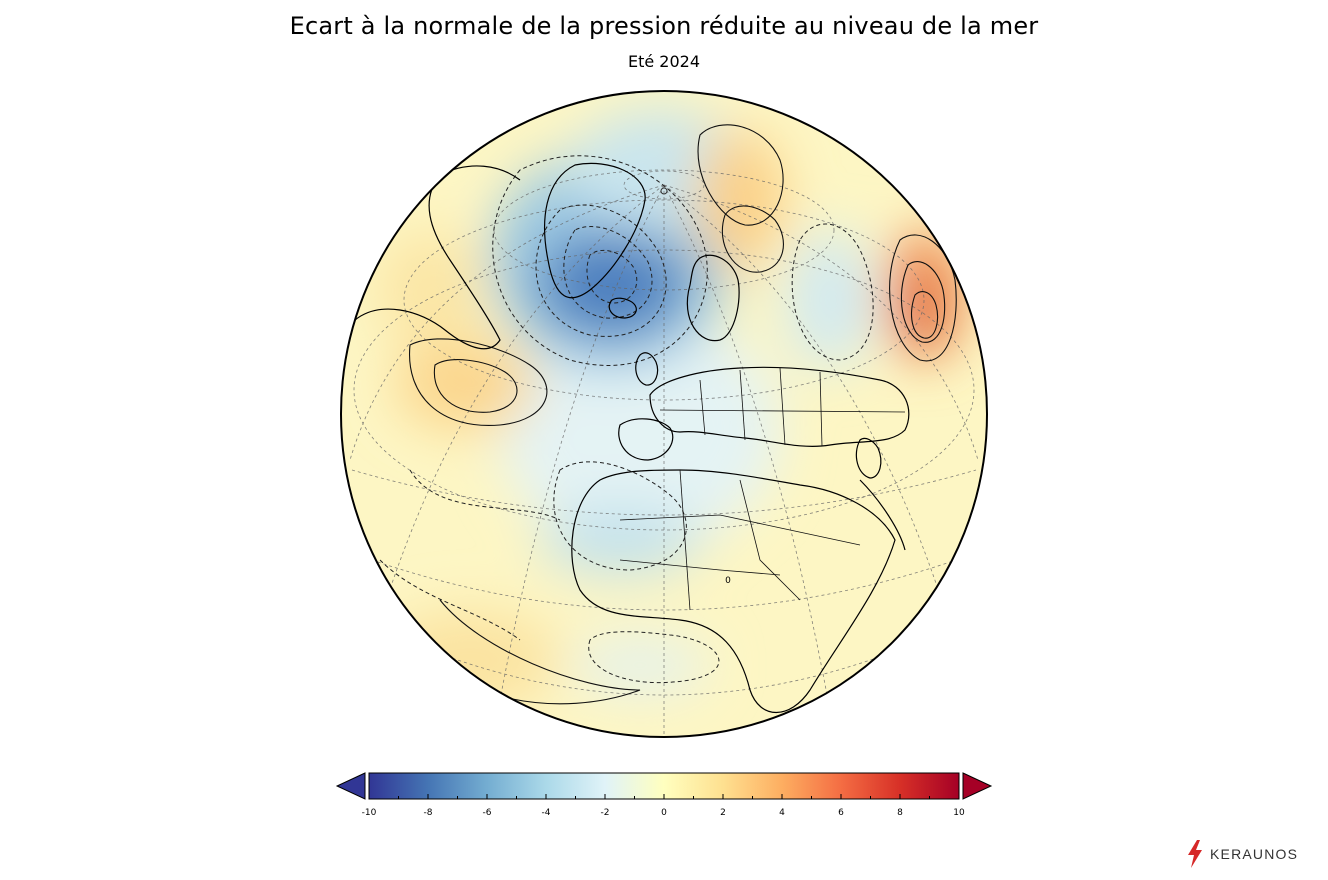  What do you see at coordinates (465, 385) in the screenshot?
I see `anomaly-blob-atlantic-high` at bounding box center [465, 385].